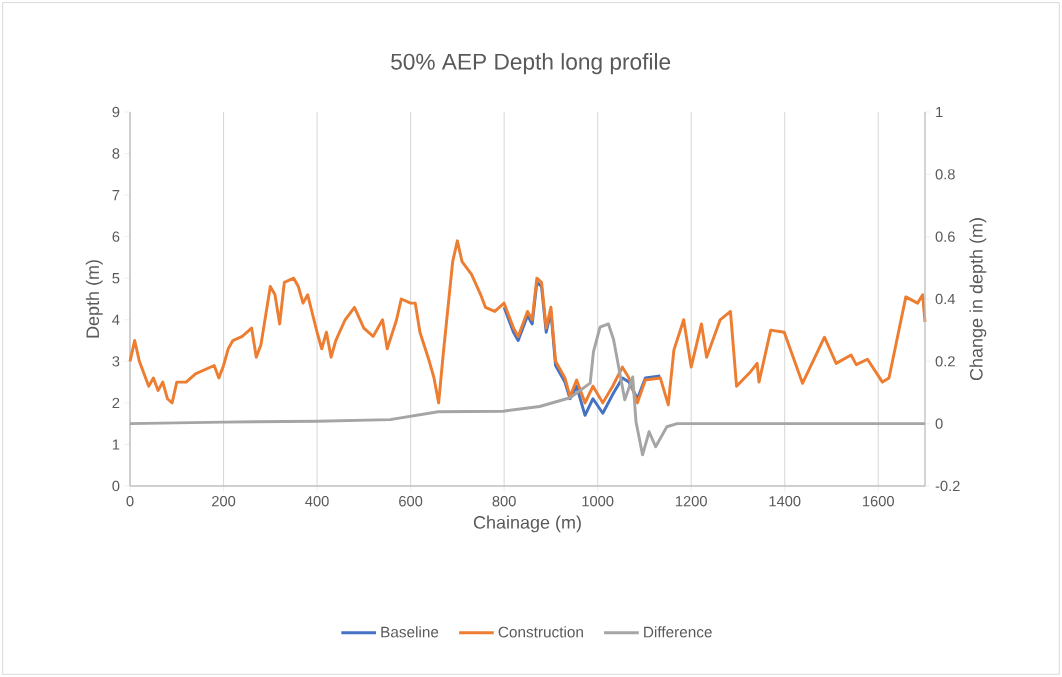 Image resolution: width=1062 pixels, height=677 pixels. I want to click on legend-label: Difference, so click(678, 632).